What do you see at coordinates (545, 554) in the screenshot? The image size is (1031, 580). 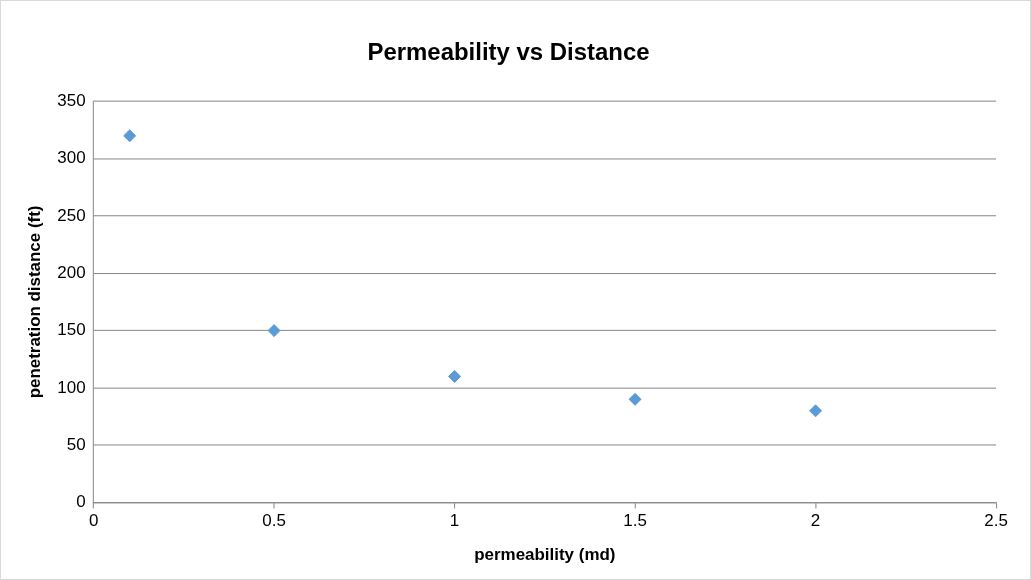 I see `x-axis-title: permeability (md)` at bounding box center [545, 554].